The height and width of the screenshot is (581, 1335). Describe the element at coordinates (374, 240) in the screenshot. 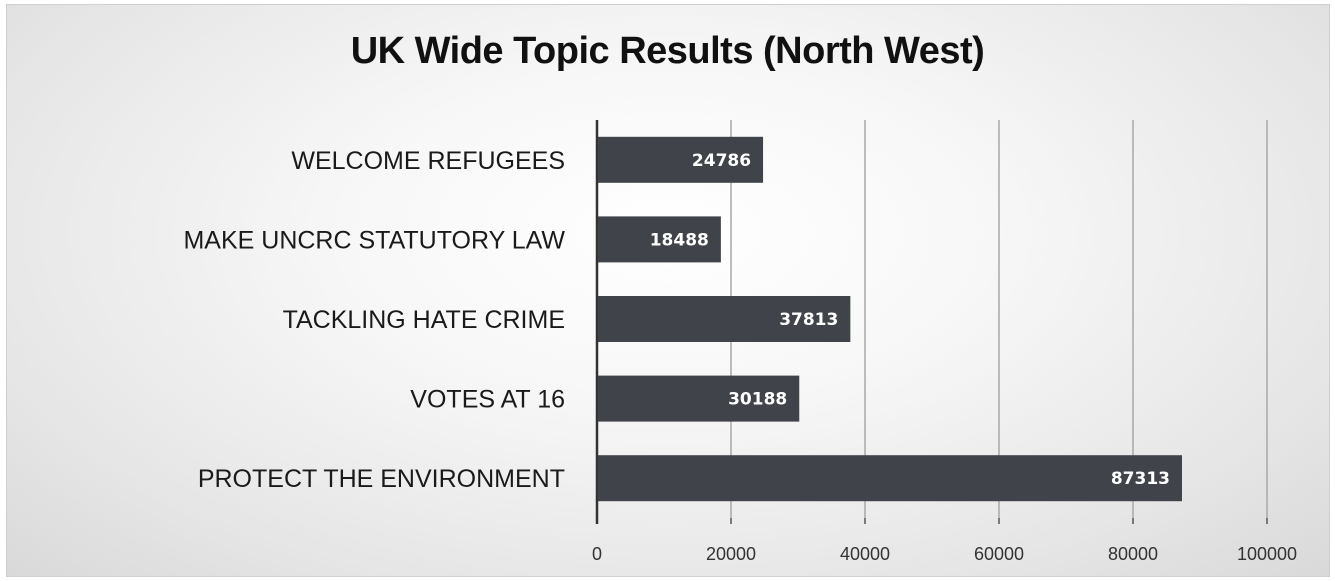

I see `category-label: MAKE UNCRC STATUTORY LAW` at that location.